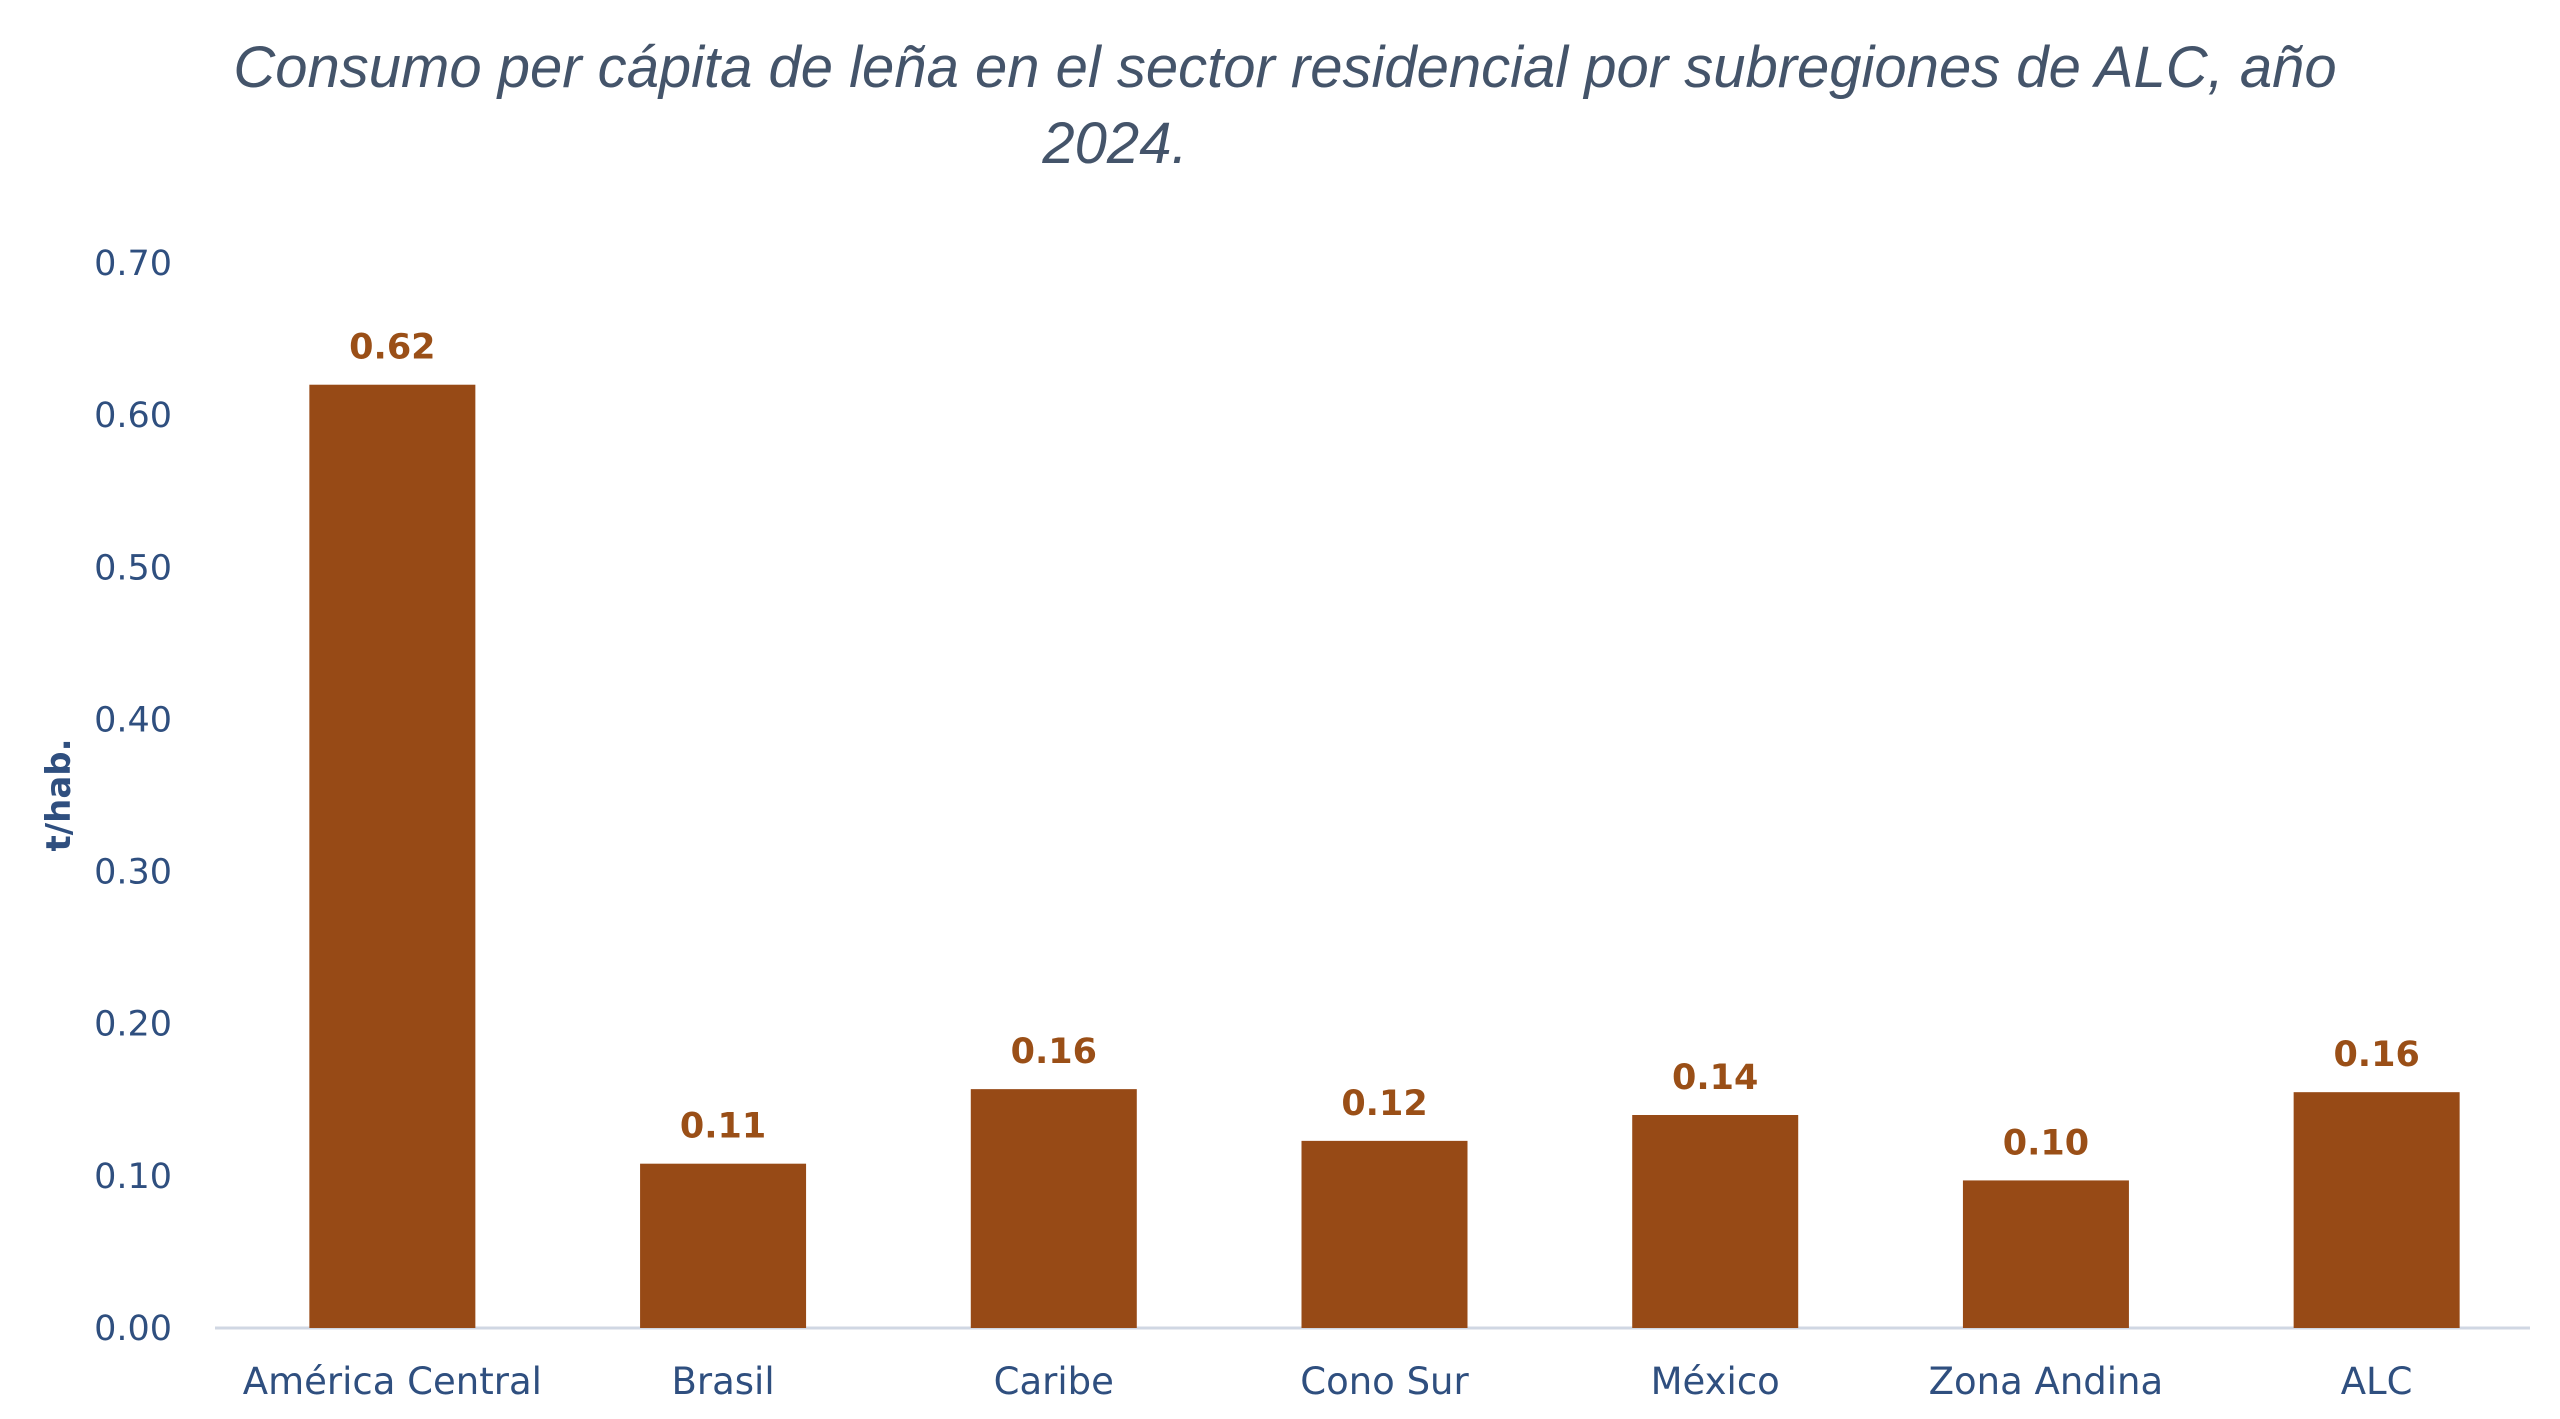 The height and width of the screenshot is (1419, 2560). What do you see at coordinates (1715, 1078) in the screenshot?
I see `data-label: 0.14` at bounding box center [1715, 1078].